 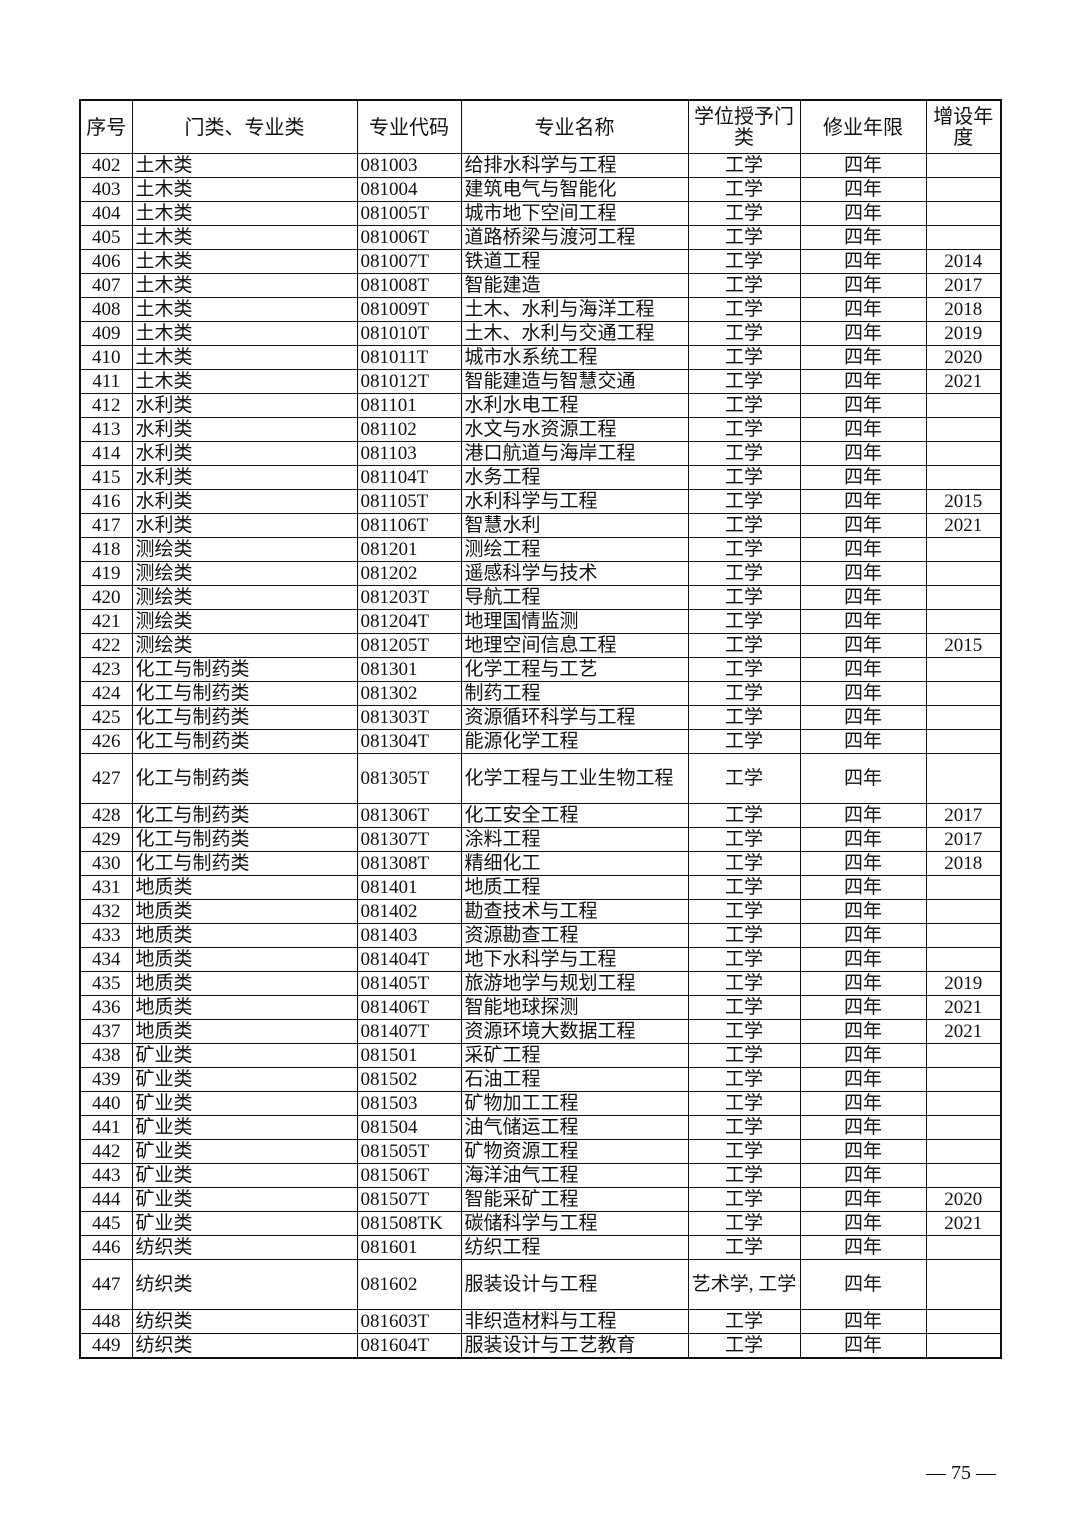 What do you see at coordinates (540, 1031) in the screenshot?
I see `table-row: 437 地质类 081407T 资源环境大数据工程 工学 四年 2021` at bounding box center [540, 1031].